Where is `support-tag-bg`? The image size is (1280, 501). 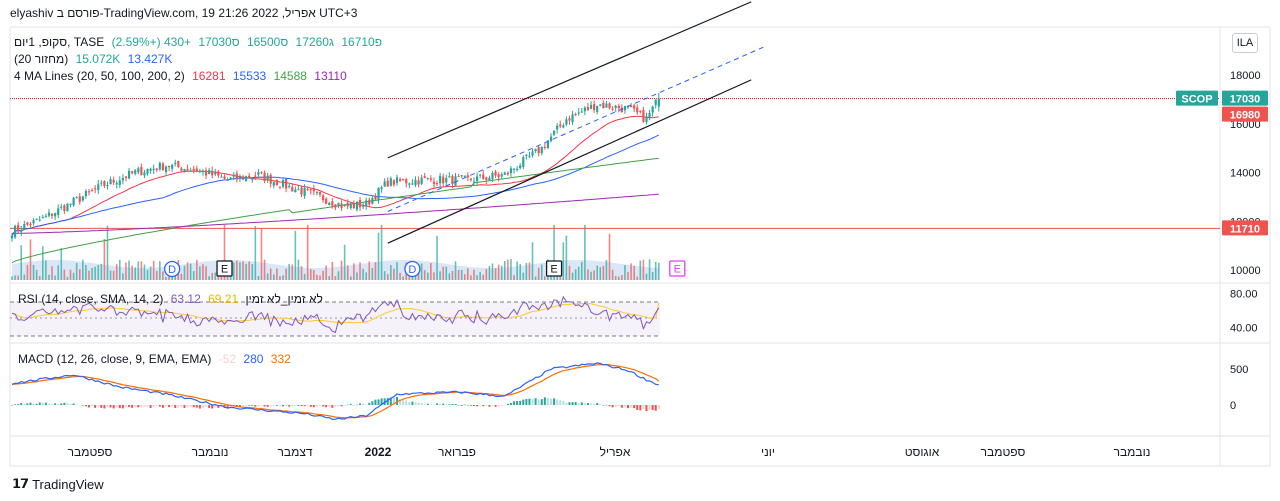
support-tag-bg is located at coordinates (1245, 228).